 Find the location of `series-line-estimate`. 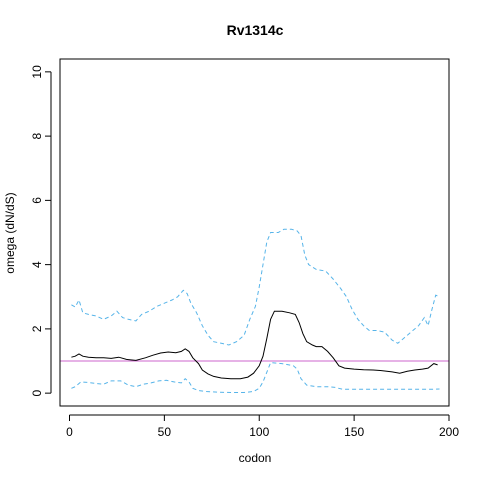

series-line-estimate is located at coordinates (254, 345).